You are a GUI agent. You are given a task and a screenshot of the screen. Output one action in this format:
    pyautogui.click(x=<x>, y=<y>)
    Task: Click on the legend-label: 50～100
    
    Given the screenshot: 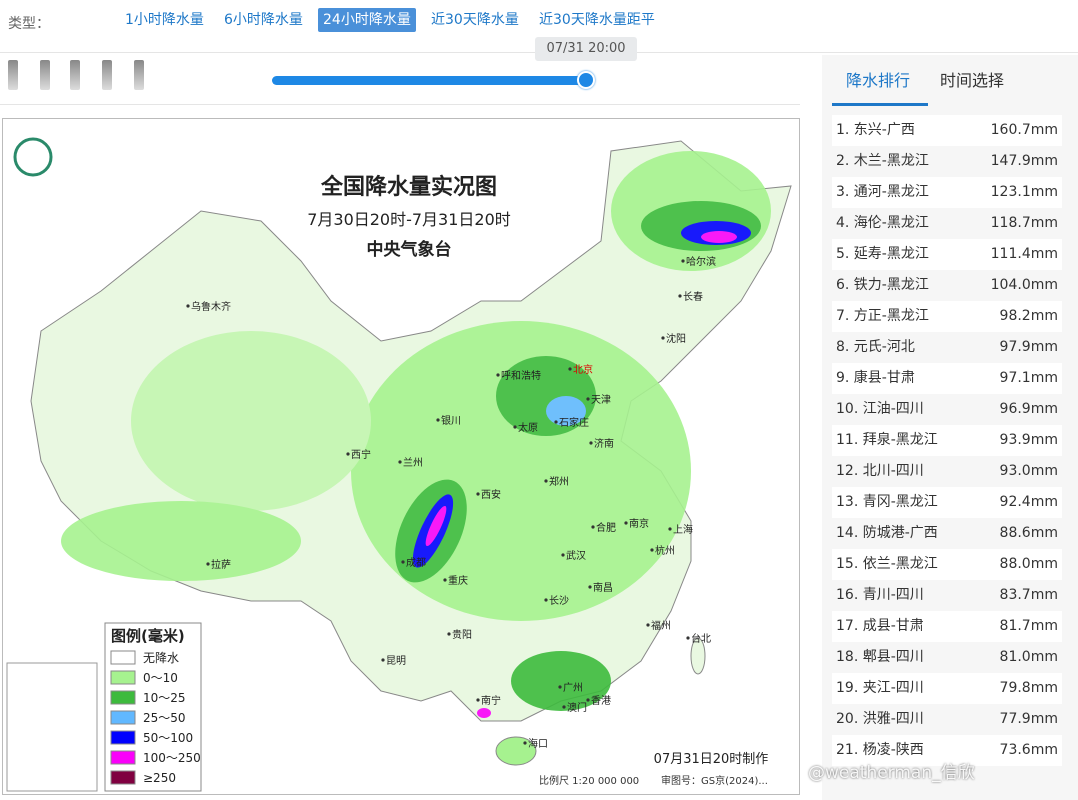 What is the action you would take?
    pyautogui.click(x=168, y=738)
    